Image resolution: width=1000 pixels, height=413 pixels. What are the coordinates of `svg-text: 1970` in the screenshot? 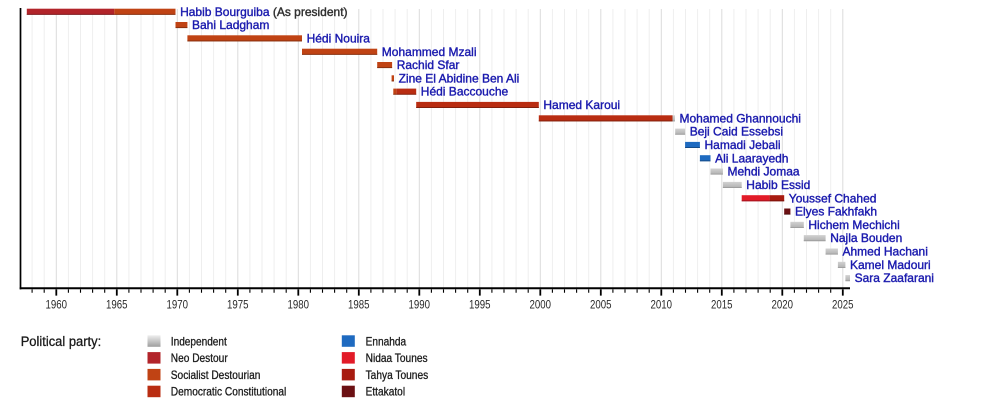 It's located at (178, 305).